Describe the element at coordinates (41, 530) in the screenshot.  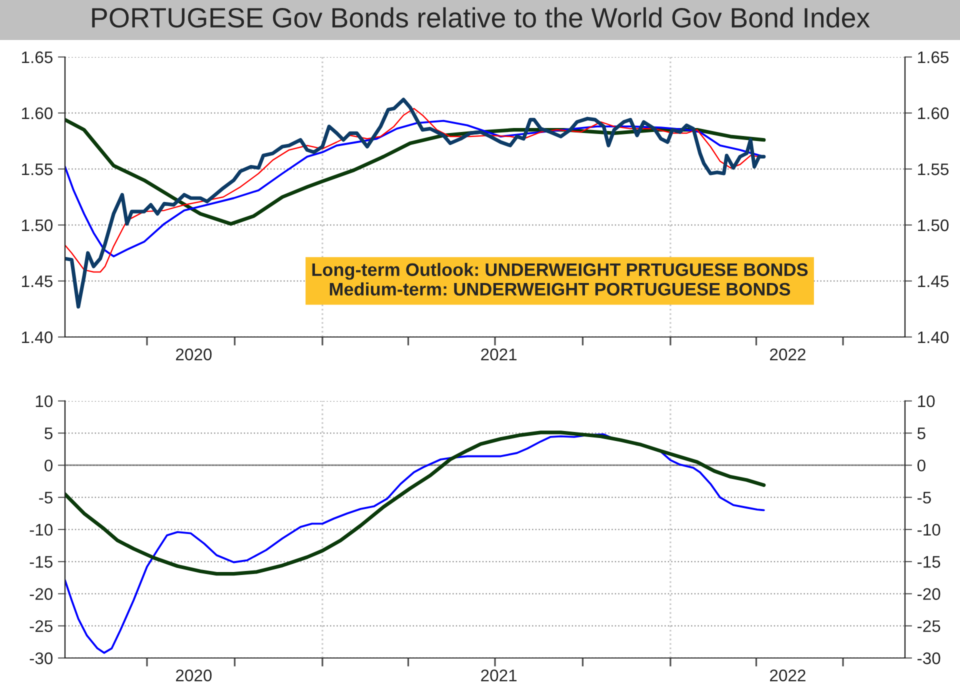
I see `y-tick-label: -10` at that location.